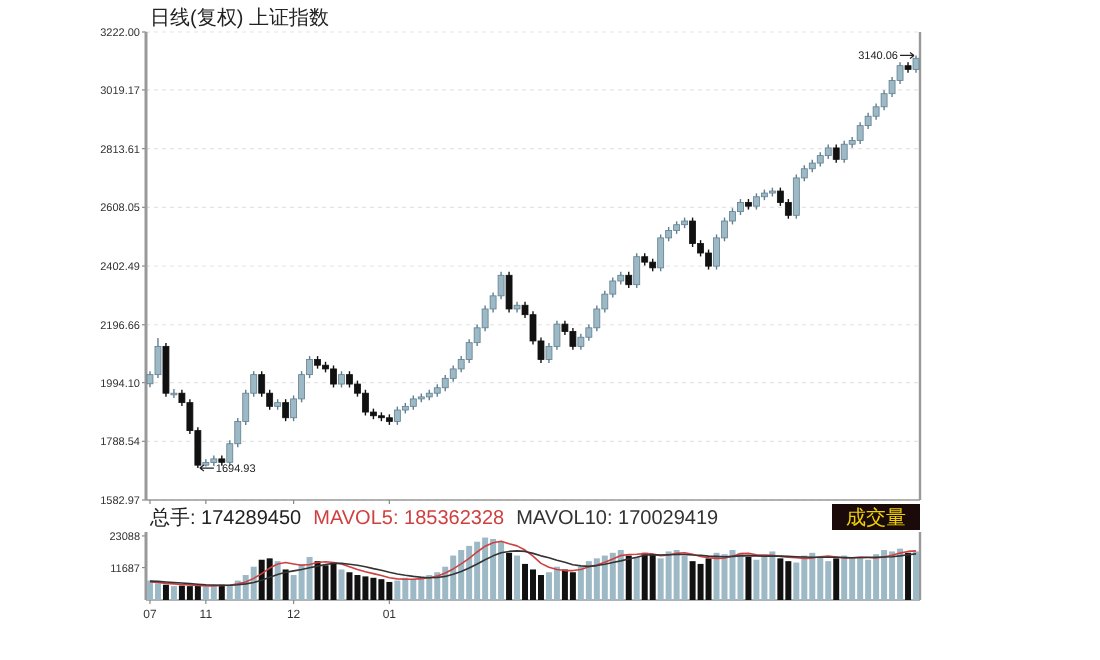 The width and height of the screenshot is (1100, 660). What do you see at coordinates (409, 519) in the screenshot?
I see `series-label: MAVOL5: 185362328` at bounding box center [409, 519].